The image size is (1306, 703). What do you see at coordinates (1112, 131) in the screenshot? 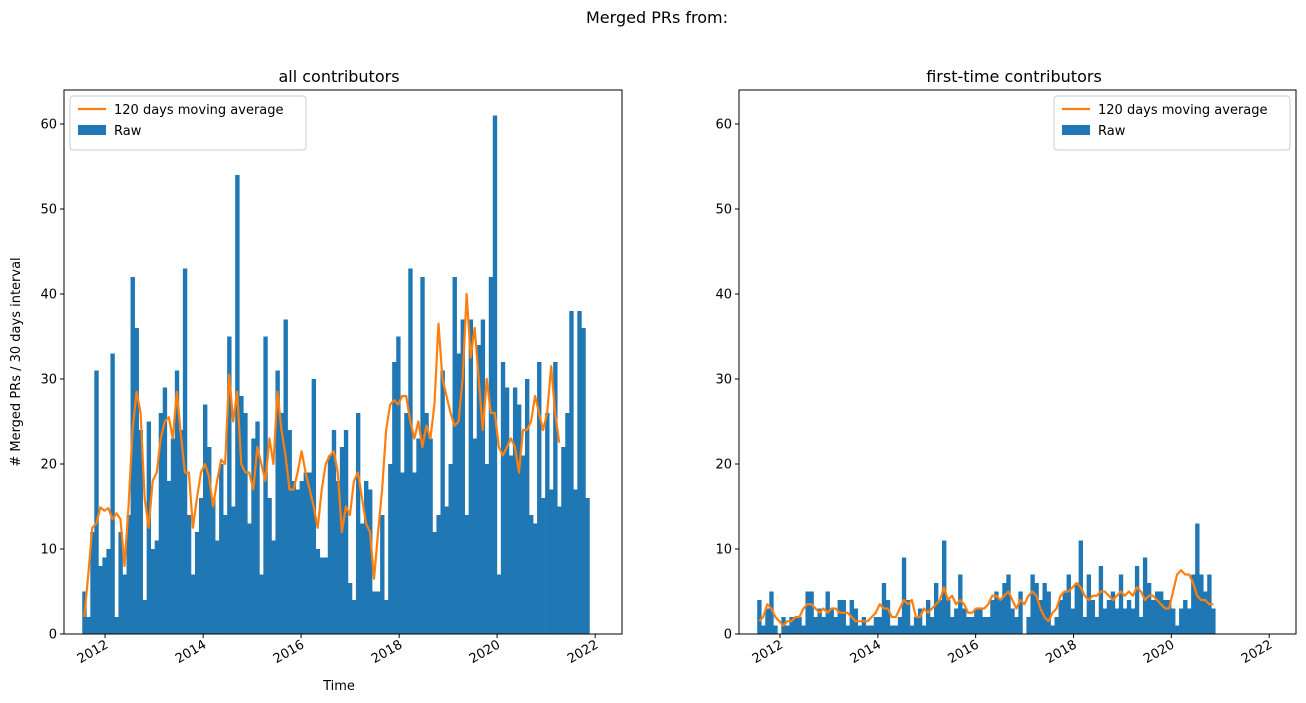
I see `legend-label-raw: Raw` at bounding box center [1112, 131].